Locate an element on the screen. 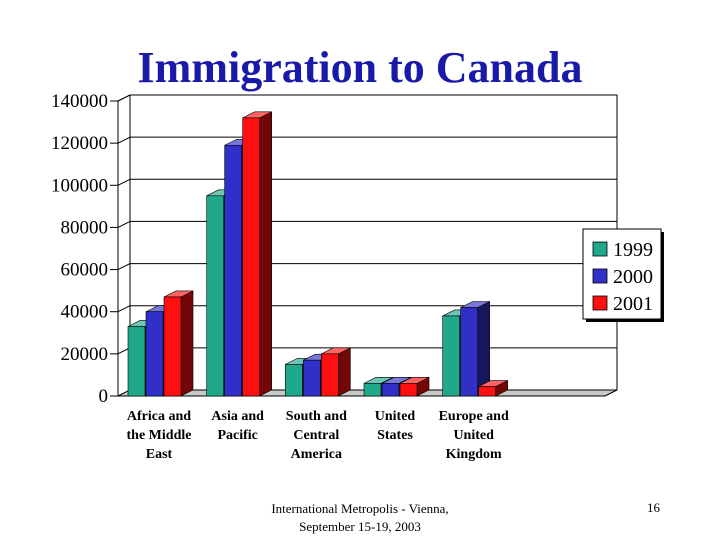 The image size is (720, 540). legend-label: 2001 is located at coordinates (633, 304).